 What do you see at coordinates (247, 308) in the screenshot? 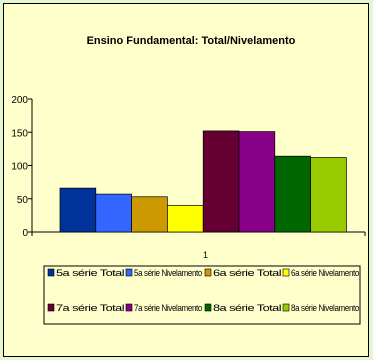
I see `legend-label-8a-s-rie-total: 8a série Total` at bounding box center [247, 308].